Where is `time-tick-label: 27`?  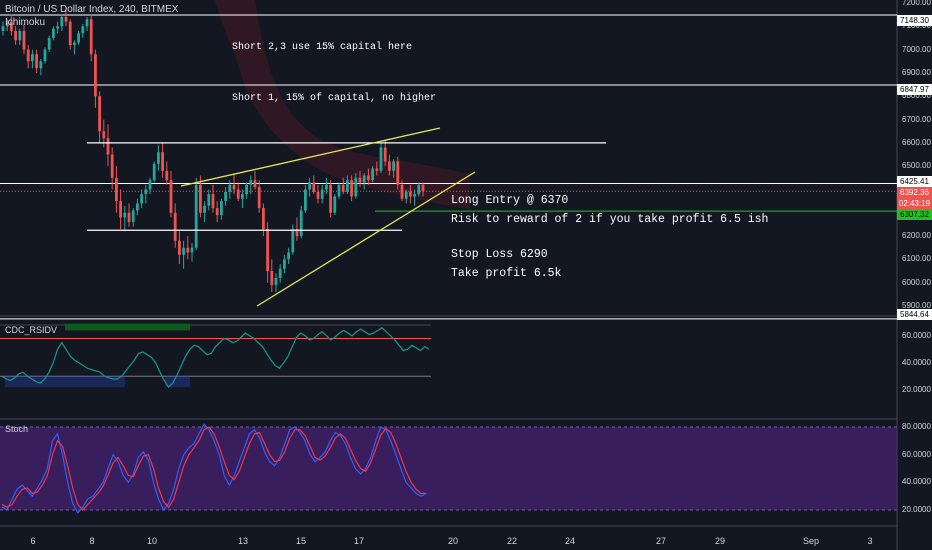 time-tick-label: 27 is located at coordinates (661, 541).